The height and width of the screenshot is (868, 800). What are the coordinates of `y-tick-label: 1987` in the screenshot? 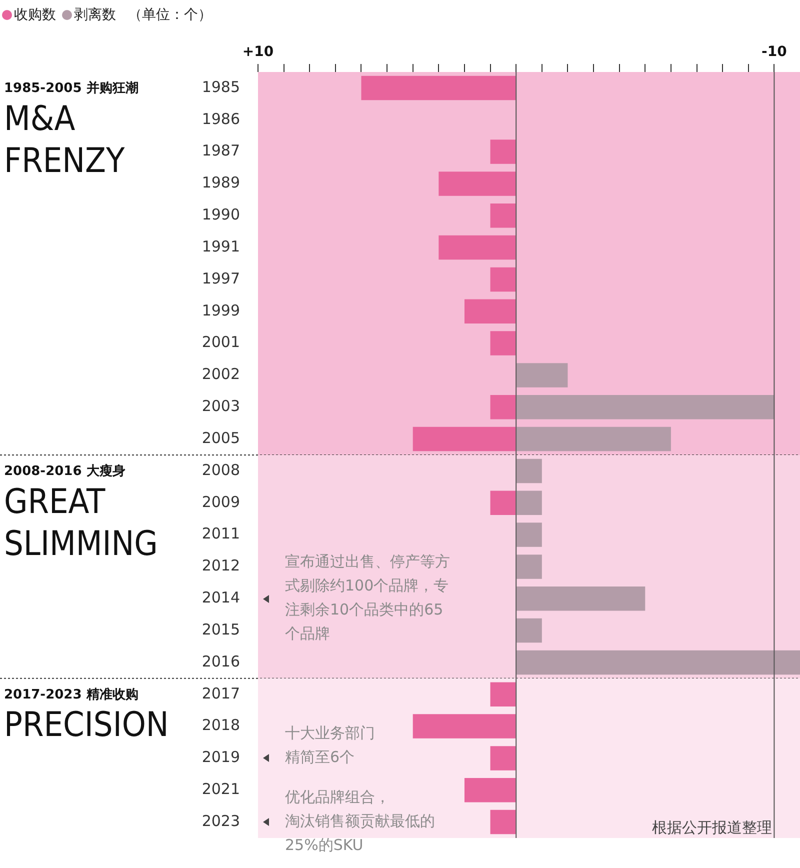 It's located at (221, 151).